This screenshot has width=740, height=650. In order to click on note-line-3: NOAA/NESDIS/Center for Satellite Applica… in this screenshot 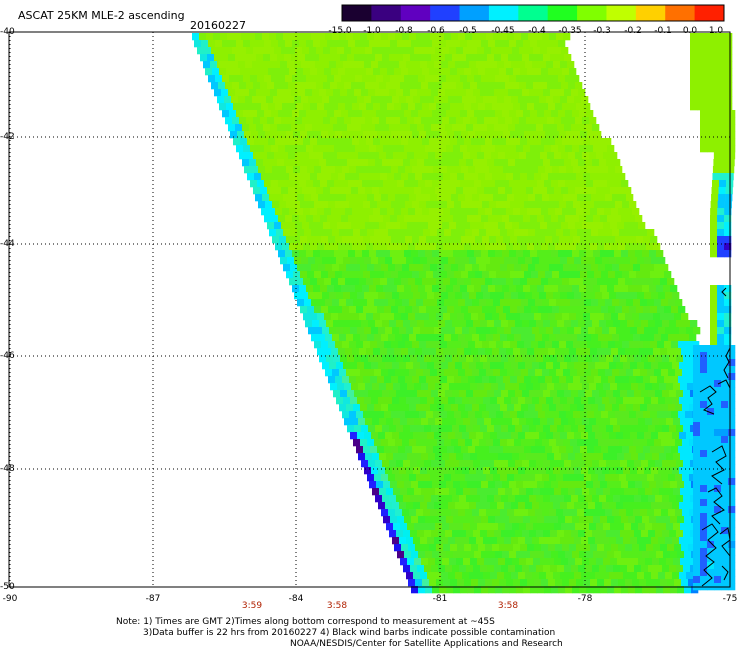, I will do `click(426, 644)`.